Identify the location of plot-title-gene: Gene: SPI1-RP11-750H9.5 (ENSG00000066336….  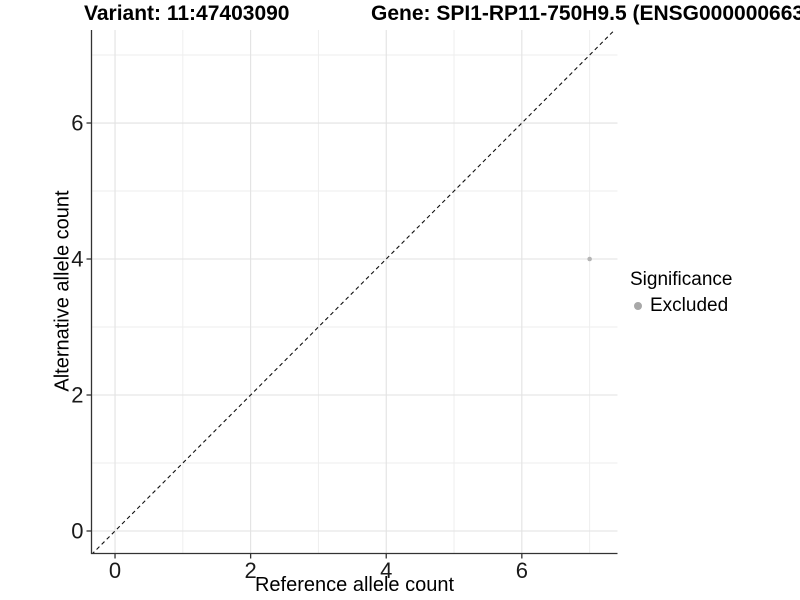
(585, 13).